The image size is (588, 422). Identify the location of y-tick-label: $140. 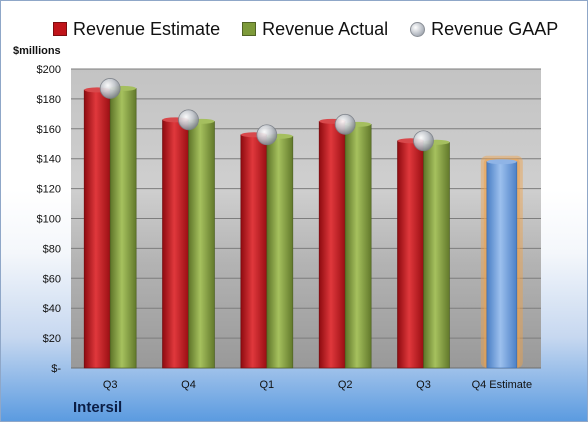
(49, 160).